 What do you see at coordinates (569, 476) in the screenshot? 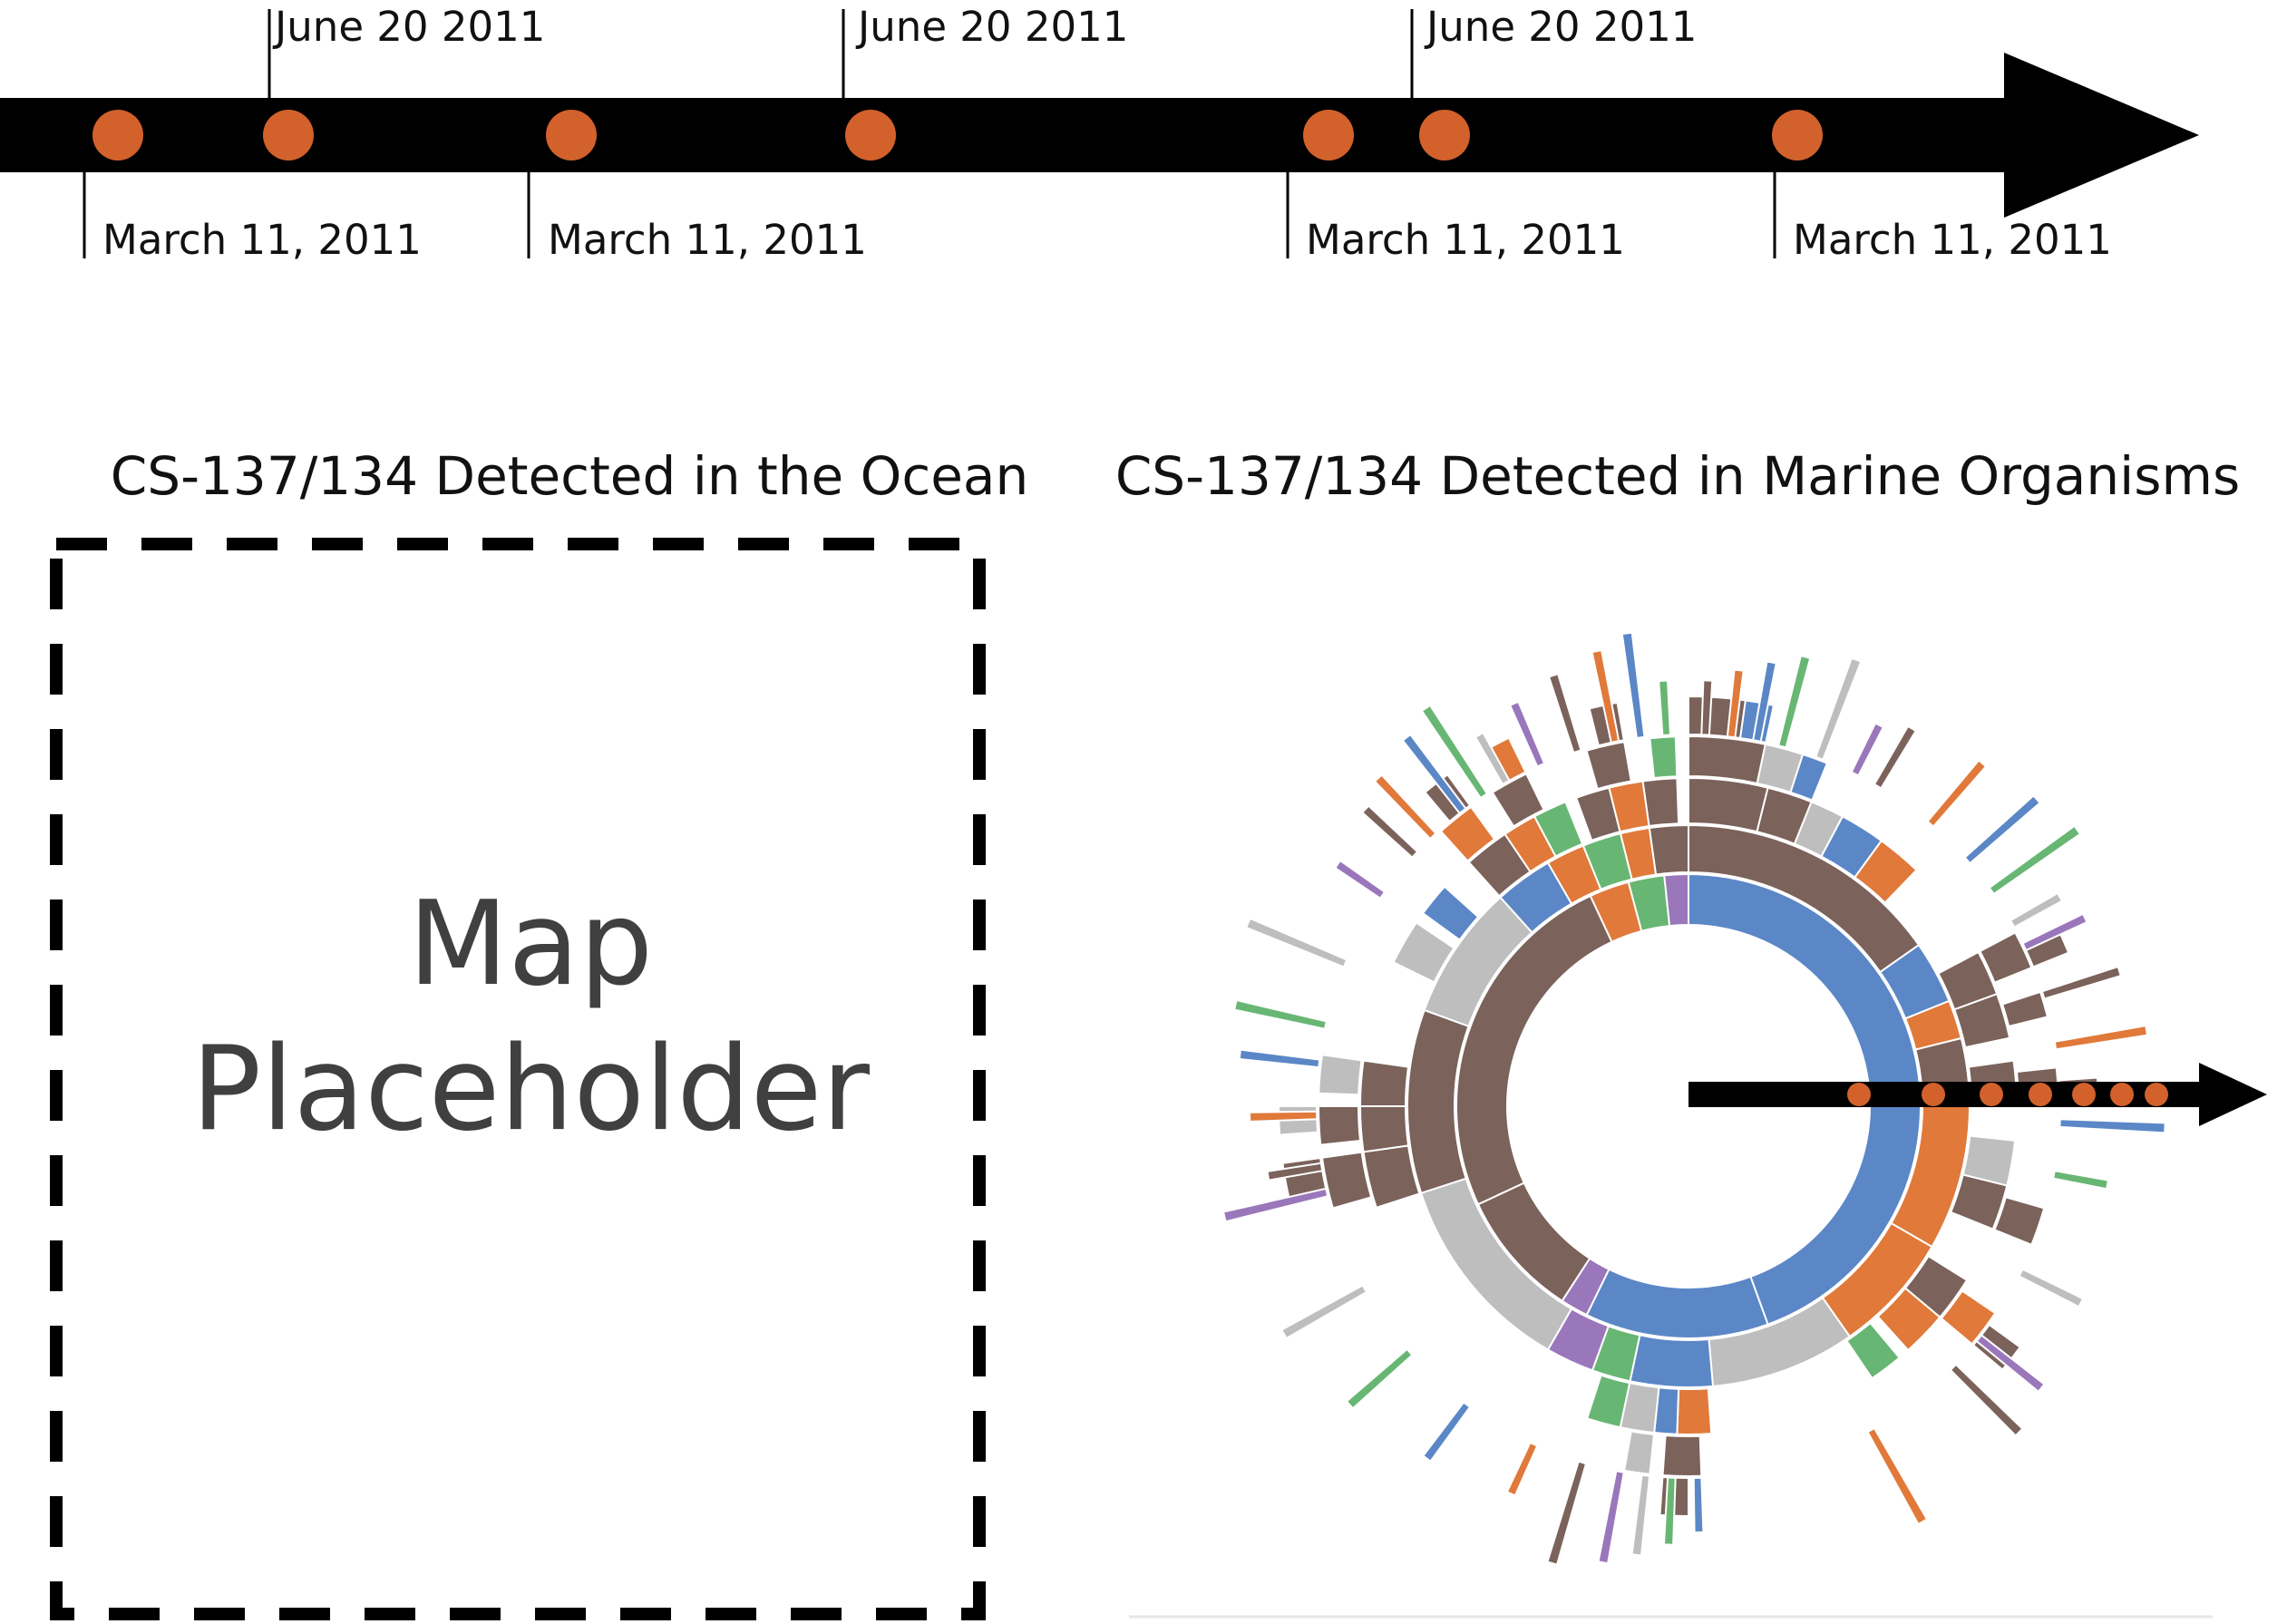
I see `ocean-panel-title: CS-137/134 Detected in the Ocean` at bounding box center [569, 476].